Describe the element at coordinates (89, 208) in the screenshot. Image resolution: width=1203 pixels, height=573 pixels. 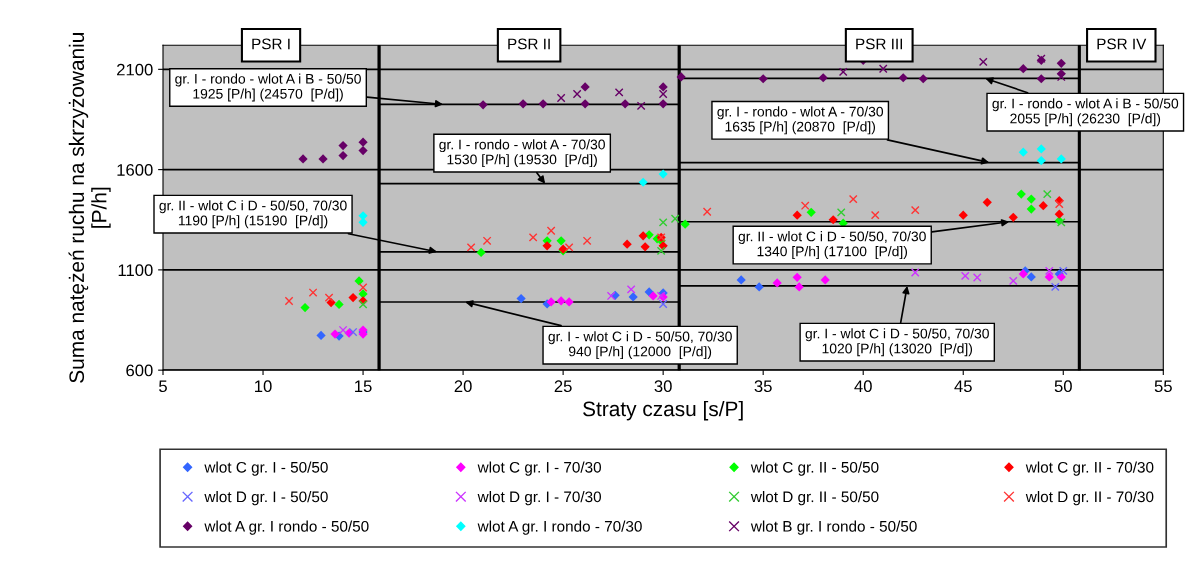
I see `y-axis-title: Suma natężeń ruchu na skrzyżowaniu [P/h]` at that location.